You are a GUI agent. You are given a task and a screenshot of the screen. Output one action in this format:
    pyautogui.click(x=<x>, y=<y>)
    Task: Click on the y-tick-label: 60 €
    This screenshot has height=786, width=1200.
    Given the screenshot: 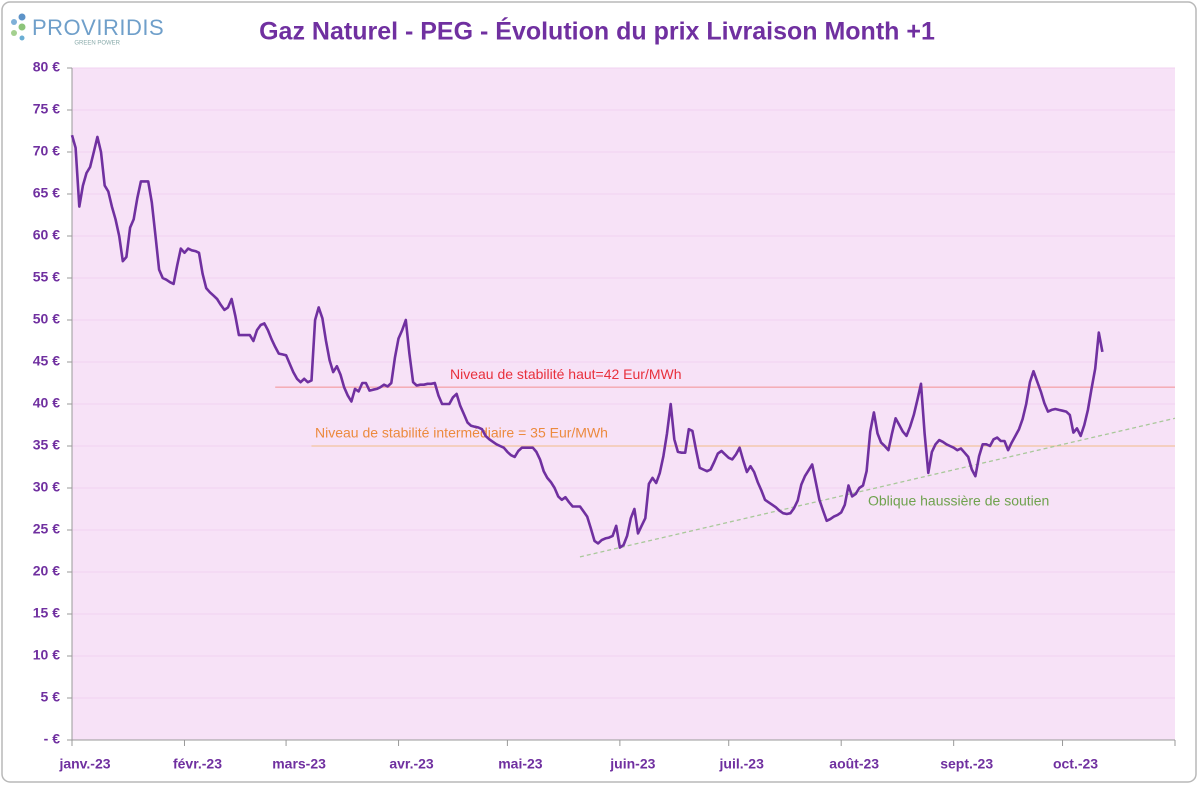 What is the action you would take?
    pyautogui.click(x=46, y=235)
    